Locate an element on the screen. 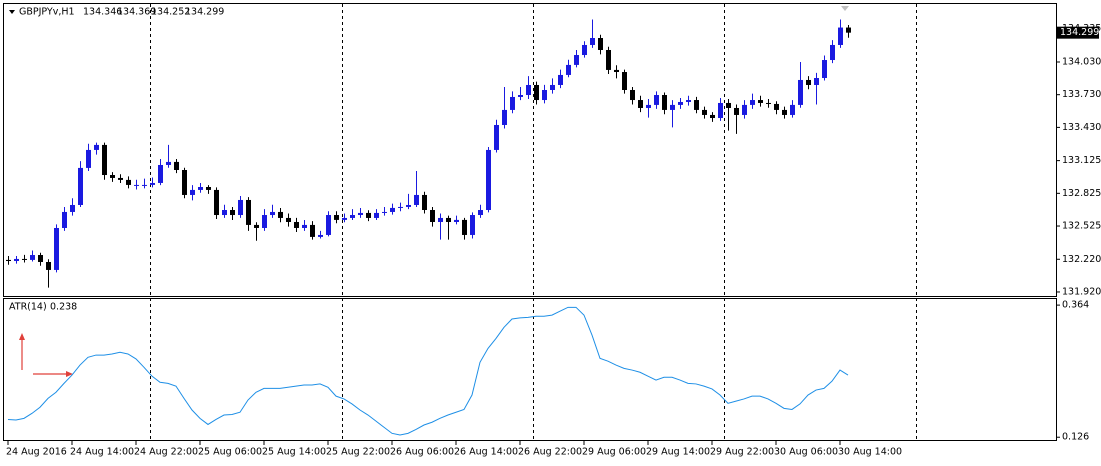 The width and height of the screenshot is (1101, 466). y-tick-label: 134.030 is located at coordinates (1081, 61).